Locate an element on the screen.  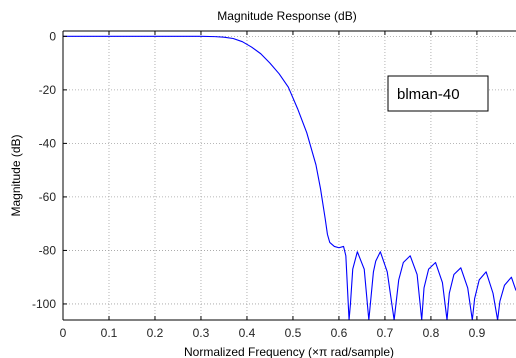
y-axis-title: Magnitude (dB) is located at coordinates (16, 175).